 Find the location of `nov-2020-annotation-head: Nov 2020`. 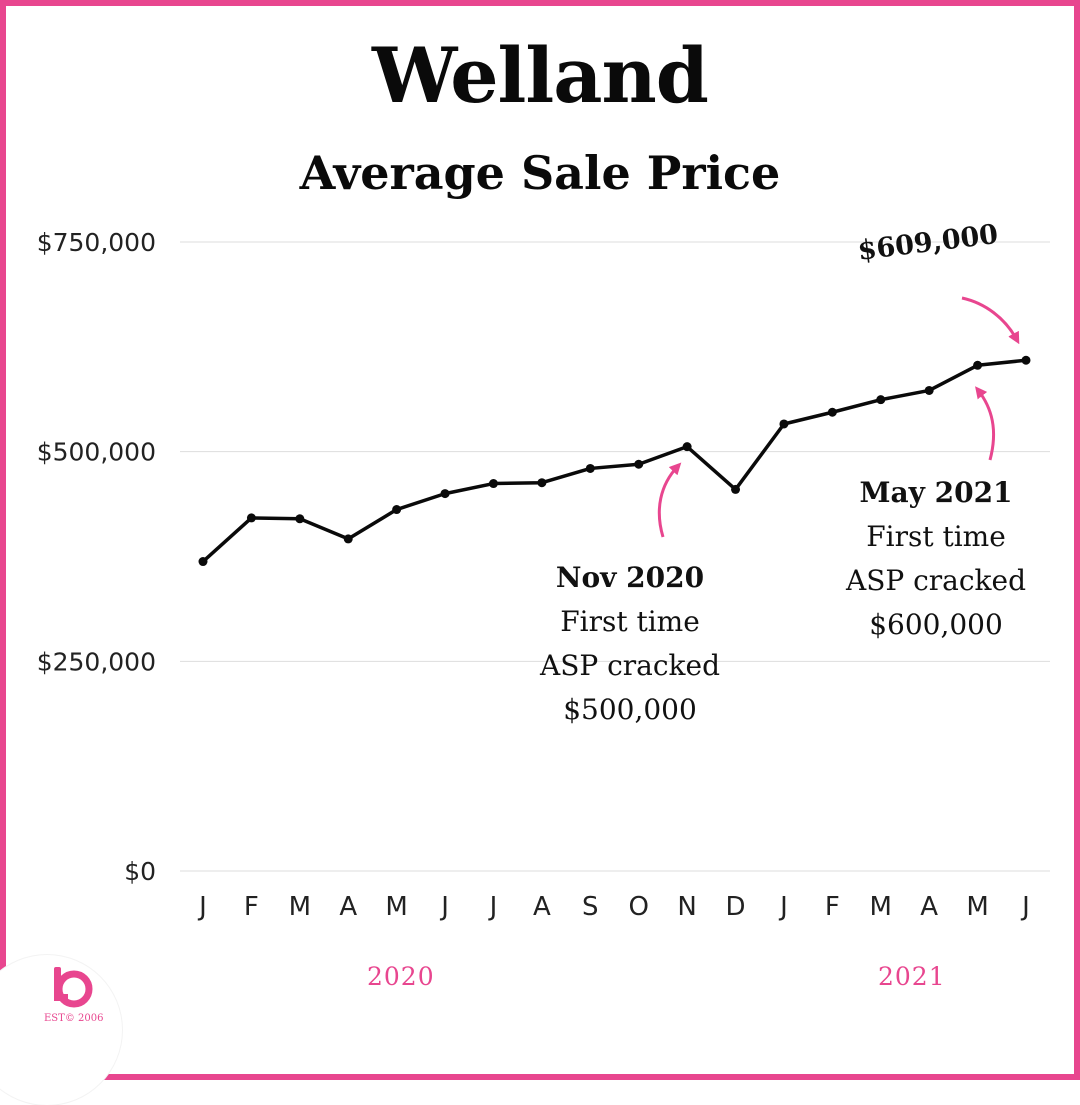

nov-2020-annotation-head: Nov 2020 is located at coordinates (630, 577).